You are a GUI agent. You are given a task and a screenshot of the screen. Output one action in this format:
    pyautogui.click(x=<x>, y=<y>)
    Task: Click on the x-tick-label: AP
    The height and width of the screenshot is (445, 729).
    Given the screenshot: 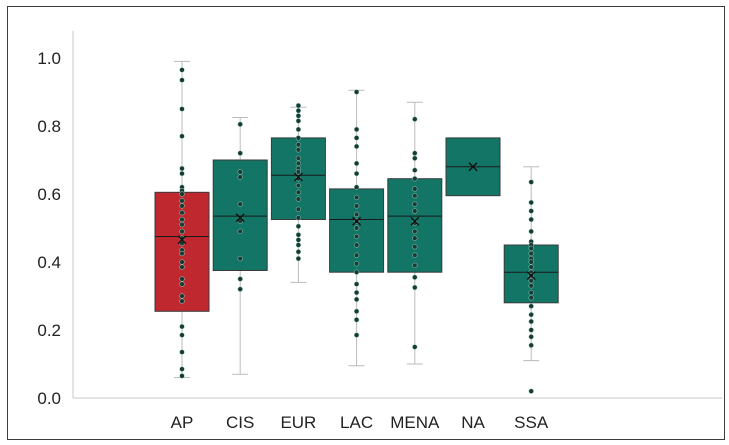 What is the action you would take?
    pyautogui.click(x=182, y=422)
    